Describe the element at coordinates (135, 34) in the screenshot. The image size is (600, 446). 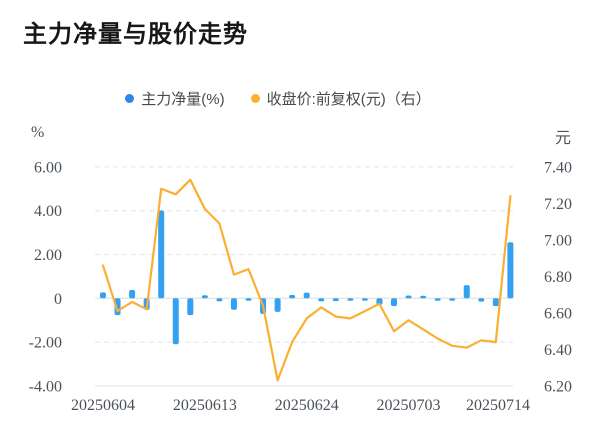
I see `chart-title: 主力净量与股价走势` at that location.